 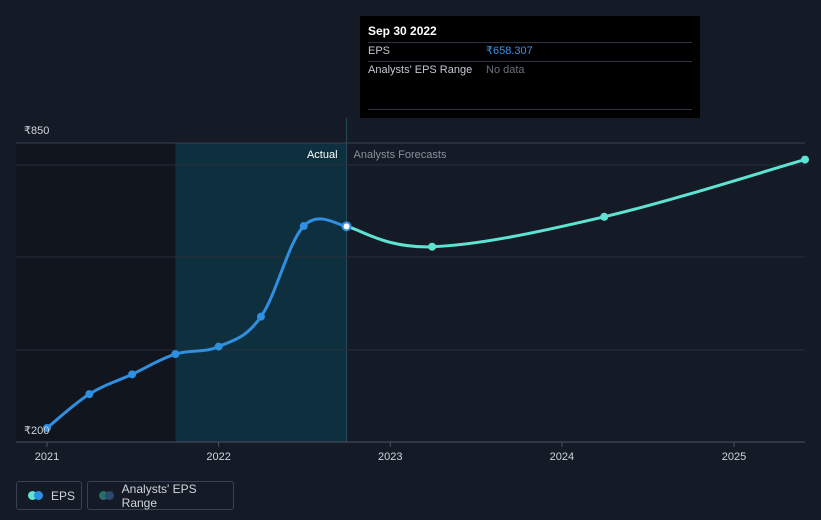 What do you see at coordinates (322, 155) in the screenshot?
I see `actual-region-label: Actual` at bounding box center [322, 155].